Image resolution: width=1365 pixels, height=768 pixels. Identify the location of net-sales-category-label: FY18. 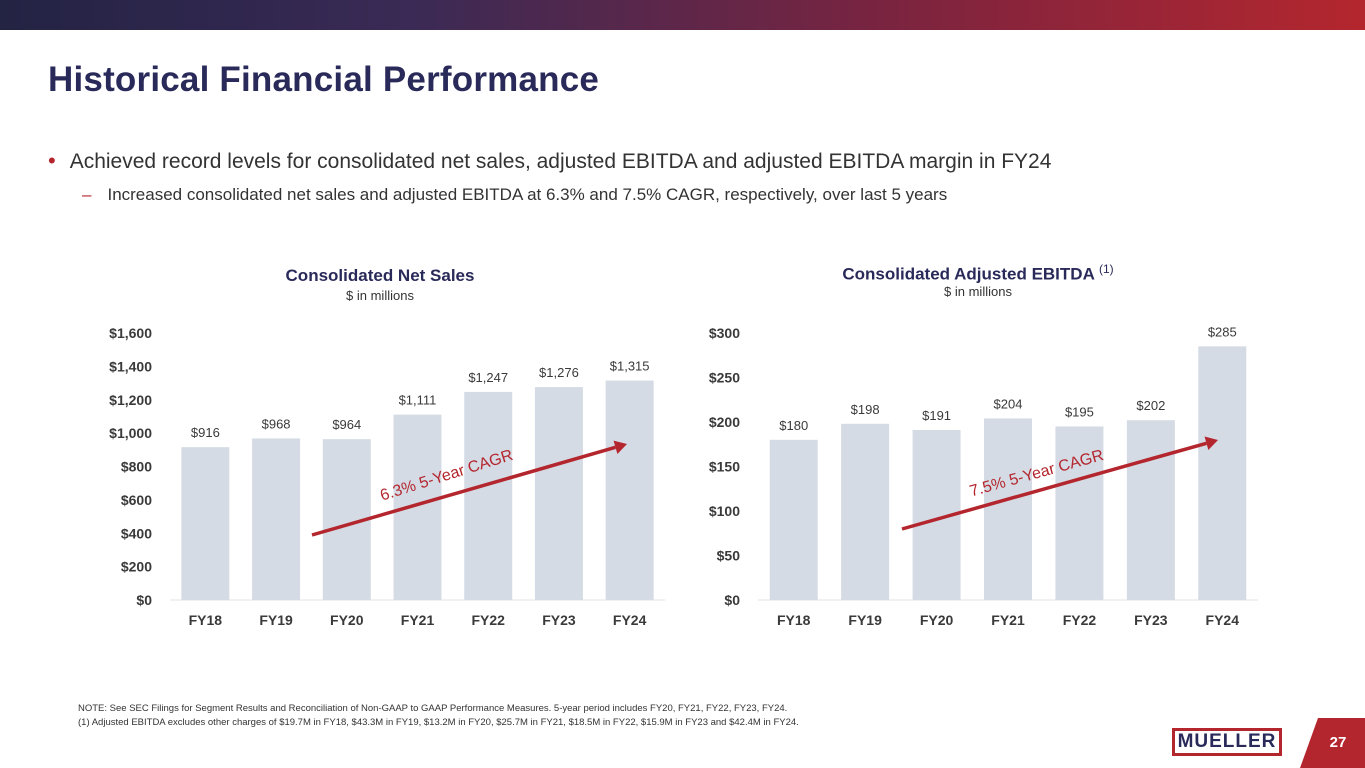
(206, 620).